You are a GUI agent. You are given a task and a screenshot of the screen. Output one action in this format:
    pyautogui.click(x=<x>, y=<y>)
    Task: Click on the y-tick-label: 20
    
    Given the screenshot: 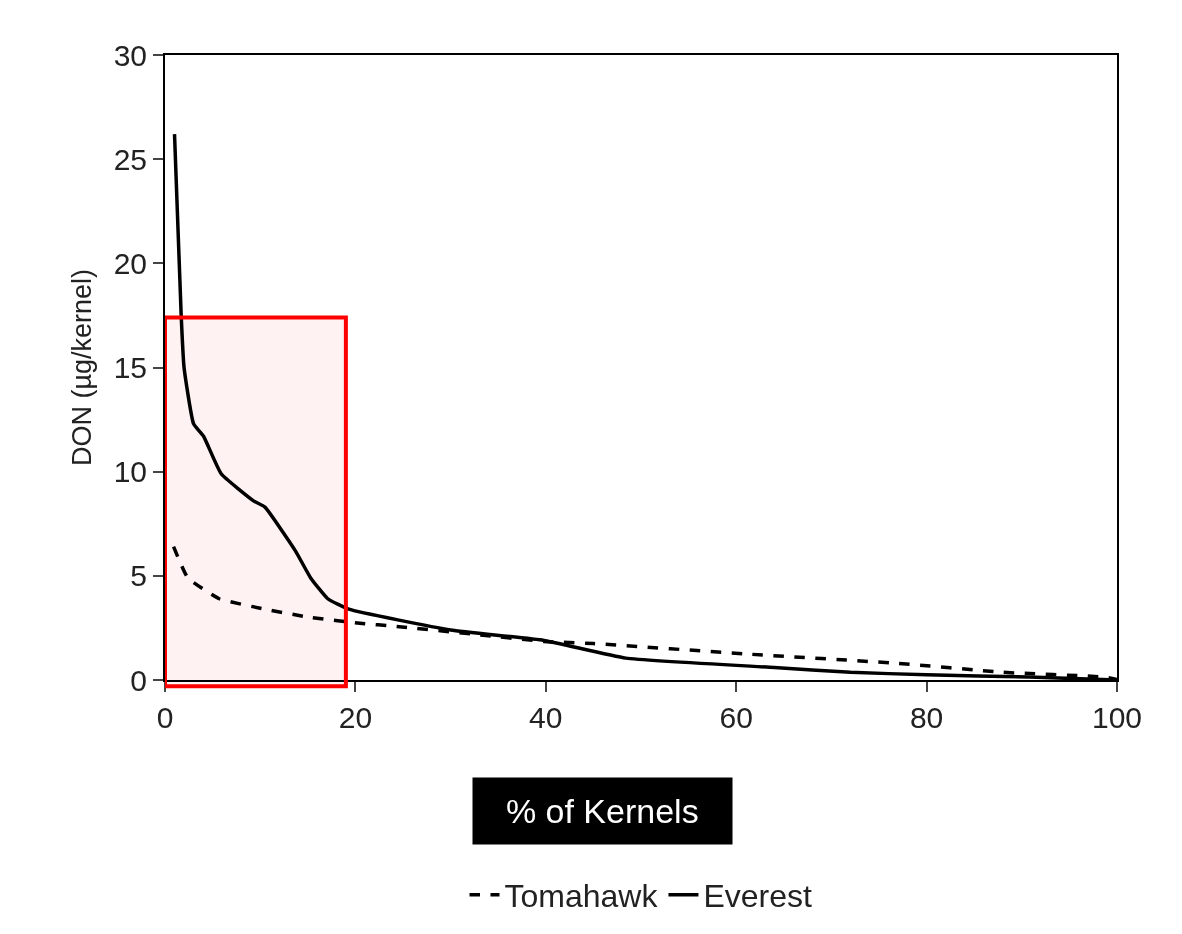 What is the action you would take?
    pyautogui.click(x=130, y=263)
    